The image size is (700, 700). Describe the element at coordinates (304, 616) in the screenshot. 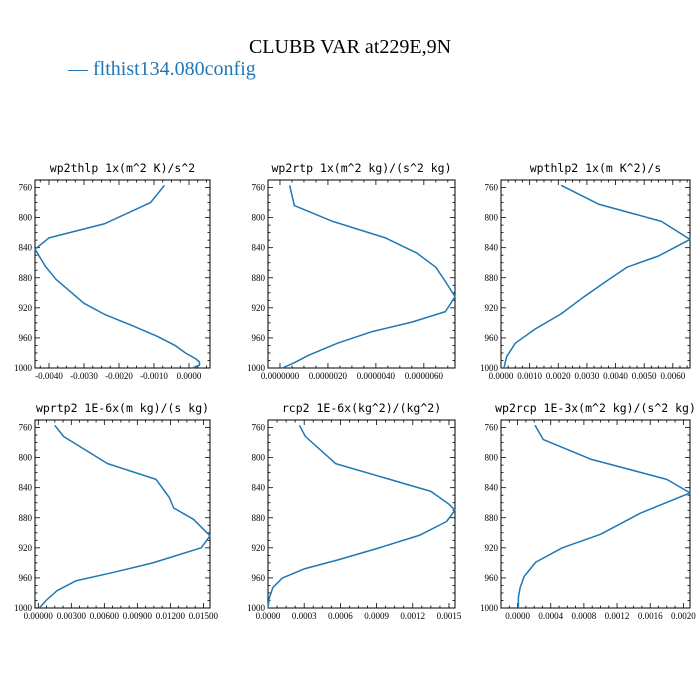

I see `x-tick-label: 0.0003` at that location.